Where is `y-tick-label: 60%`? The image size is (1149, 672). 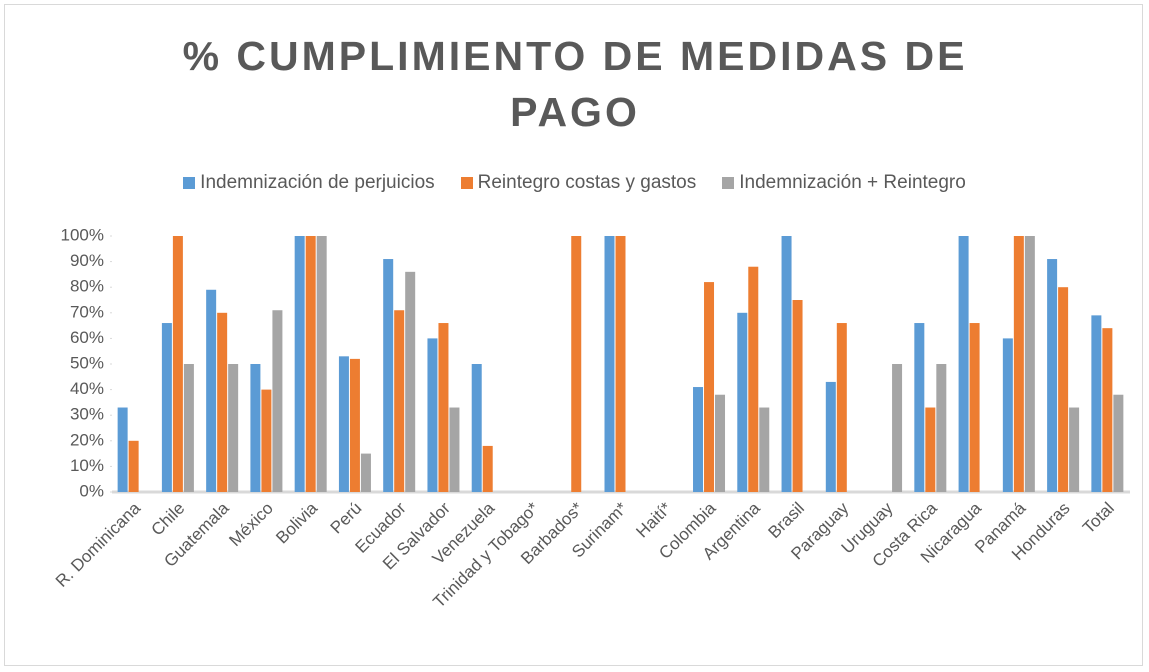
y-tick-label: 60% is located at coordinates (87, 337).